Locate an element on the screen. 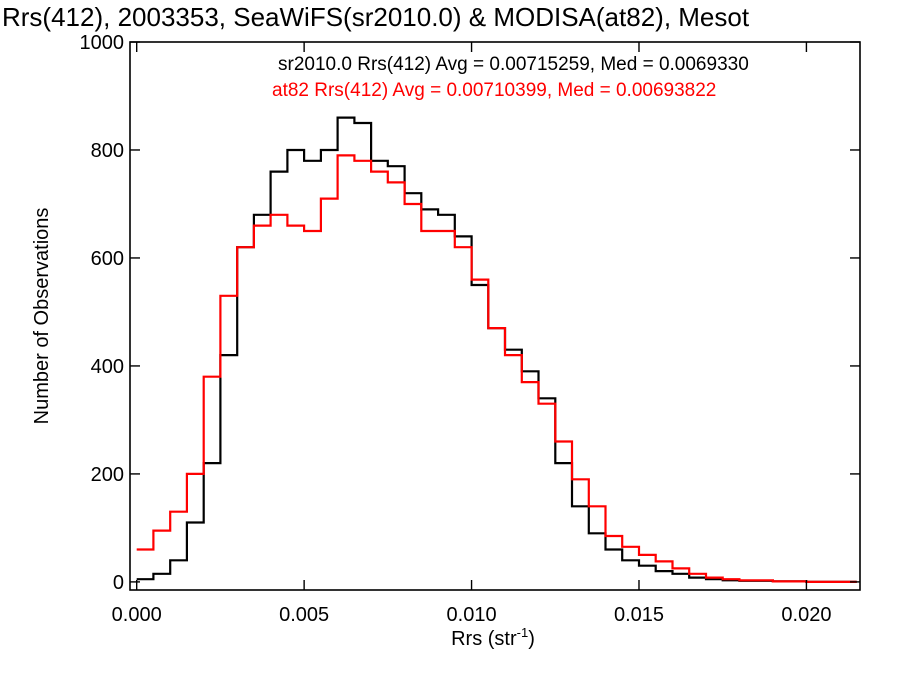 This screenshot has width=900, height=675. x-tick-label: 0.010 is located at coordinates (472, 615).